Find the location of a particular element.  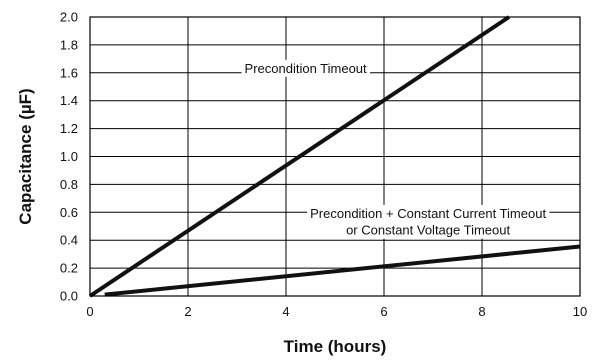

y-tick-label: 0.2 is located at coordinates (69, 268).